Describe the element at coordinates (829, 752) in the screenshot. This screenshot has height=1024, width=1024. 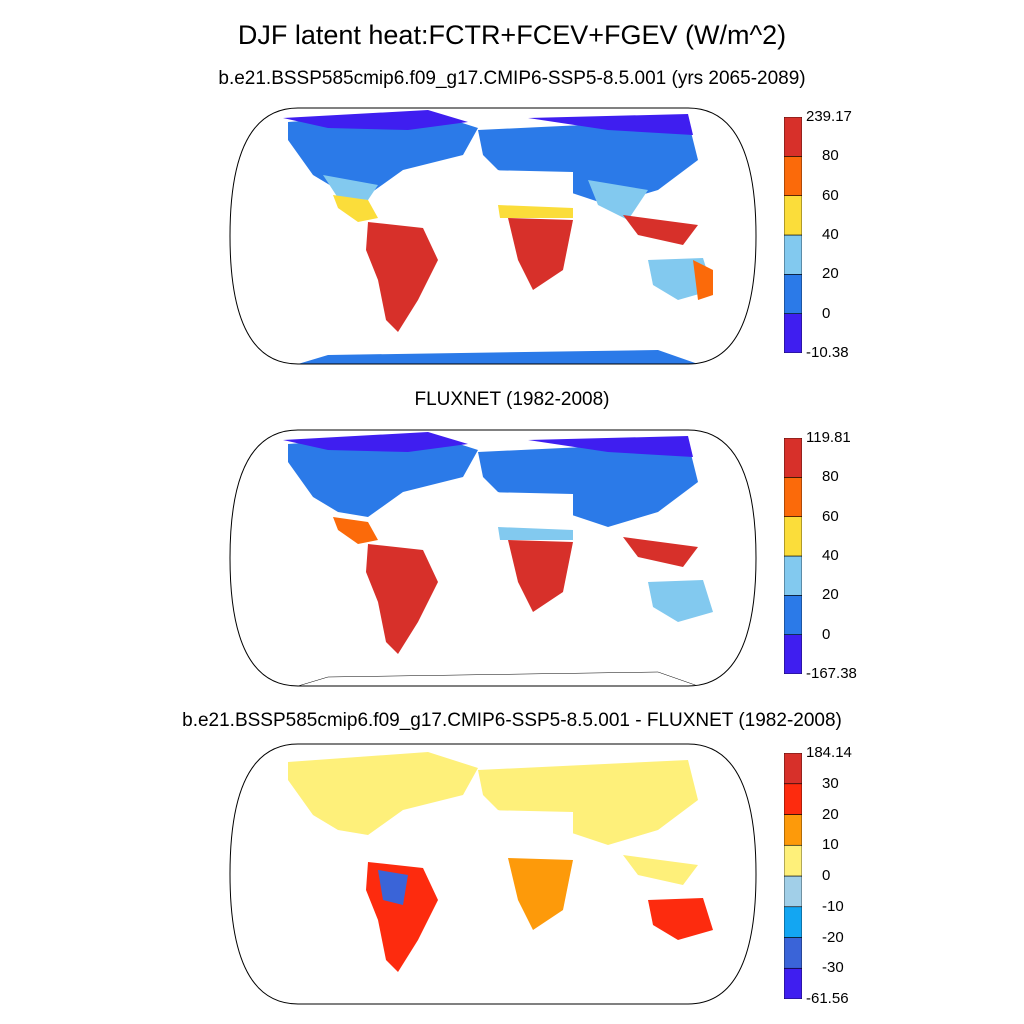
I see `colorbar-tick-label: 184.14` at that location.